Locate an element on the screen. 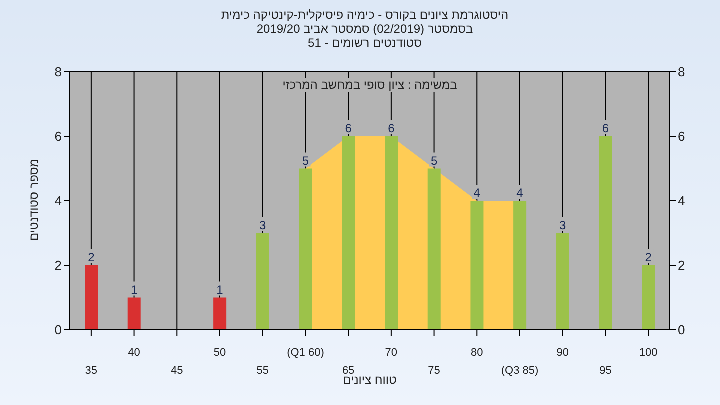  x-tick-label: 75 is located at coordinates (434, 371).